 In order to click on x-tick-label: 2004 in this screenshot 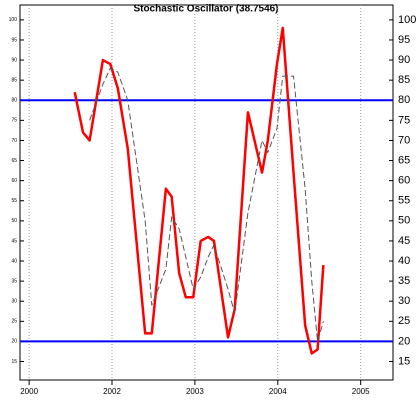, I will do `click(278, 391)`.